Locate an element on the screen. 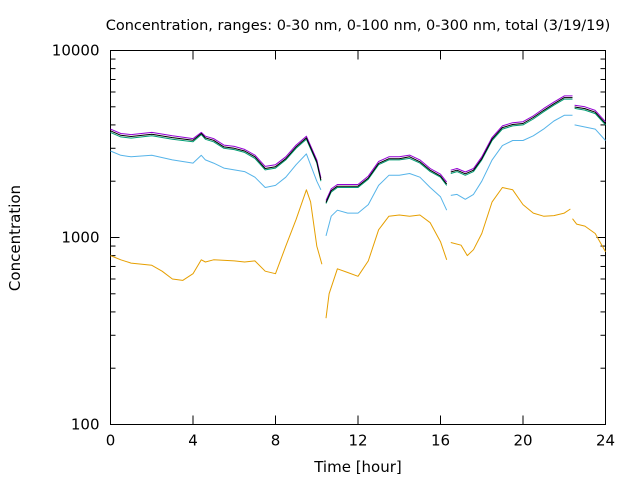  y-axis-label: Concentration is located at coordinates (15, 238).